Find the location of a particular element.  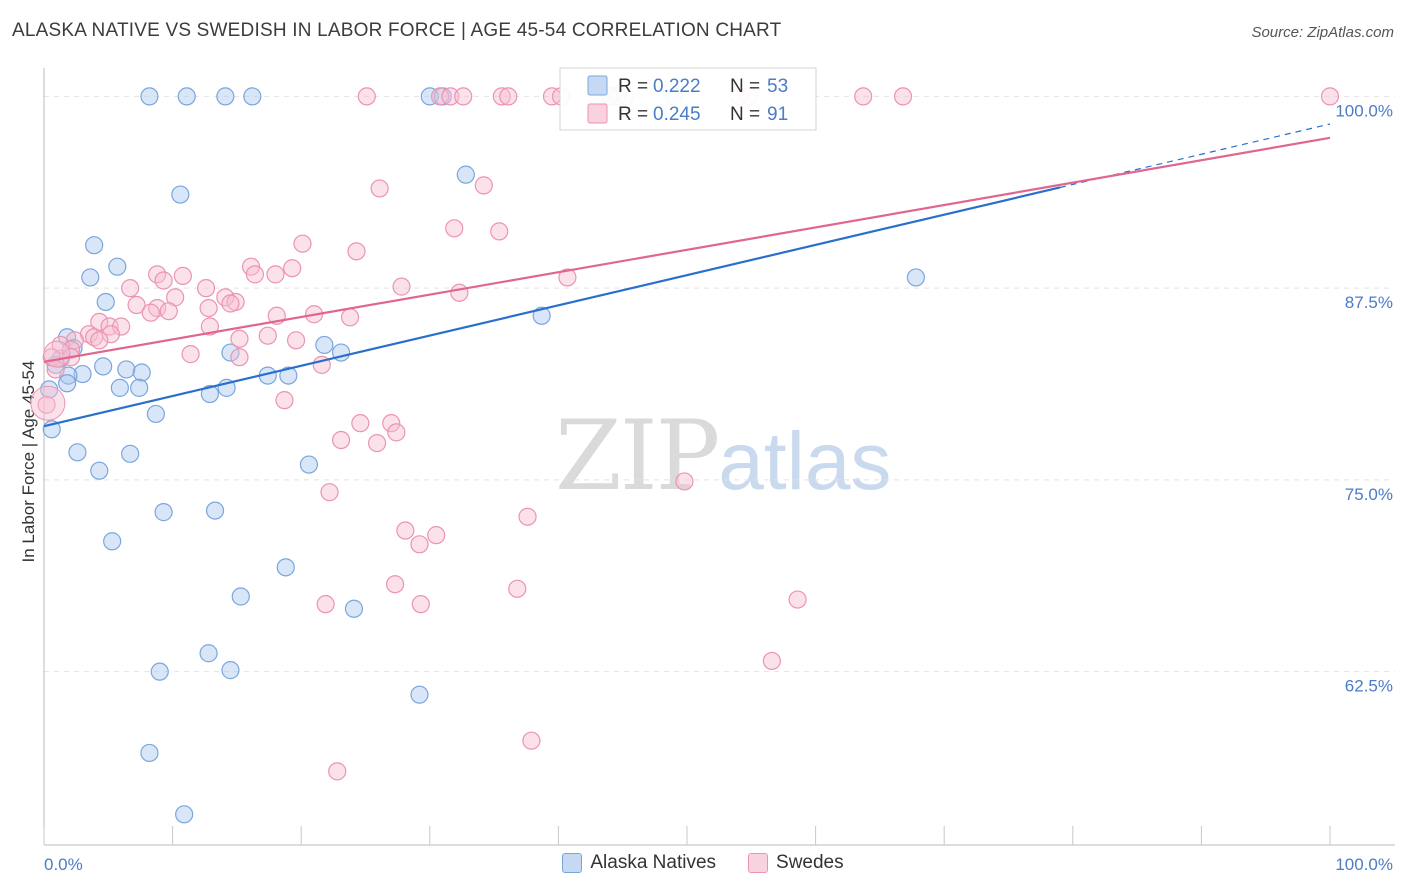

swede-point-large is located at coordinates (48, 403).